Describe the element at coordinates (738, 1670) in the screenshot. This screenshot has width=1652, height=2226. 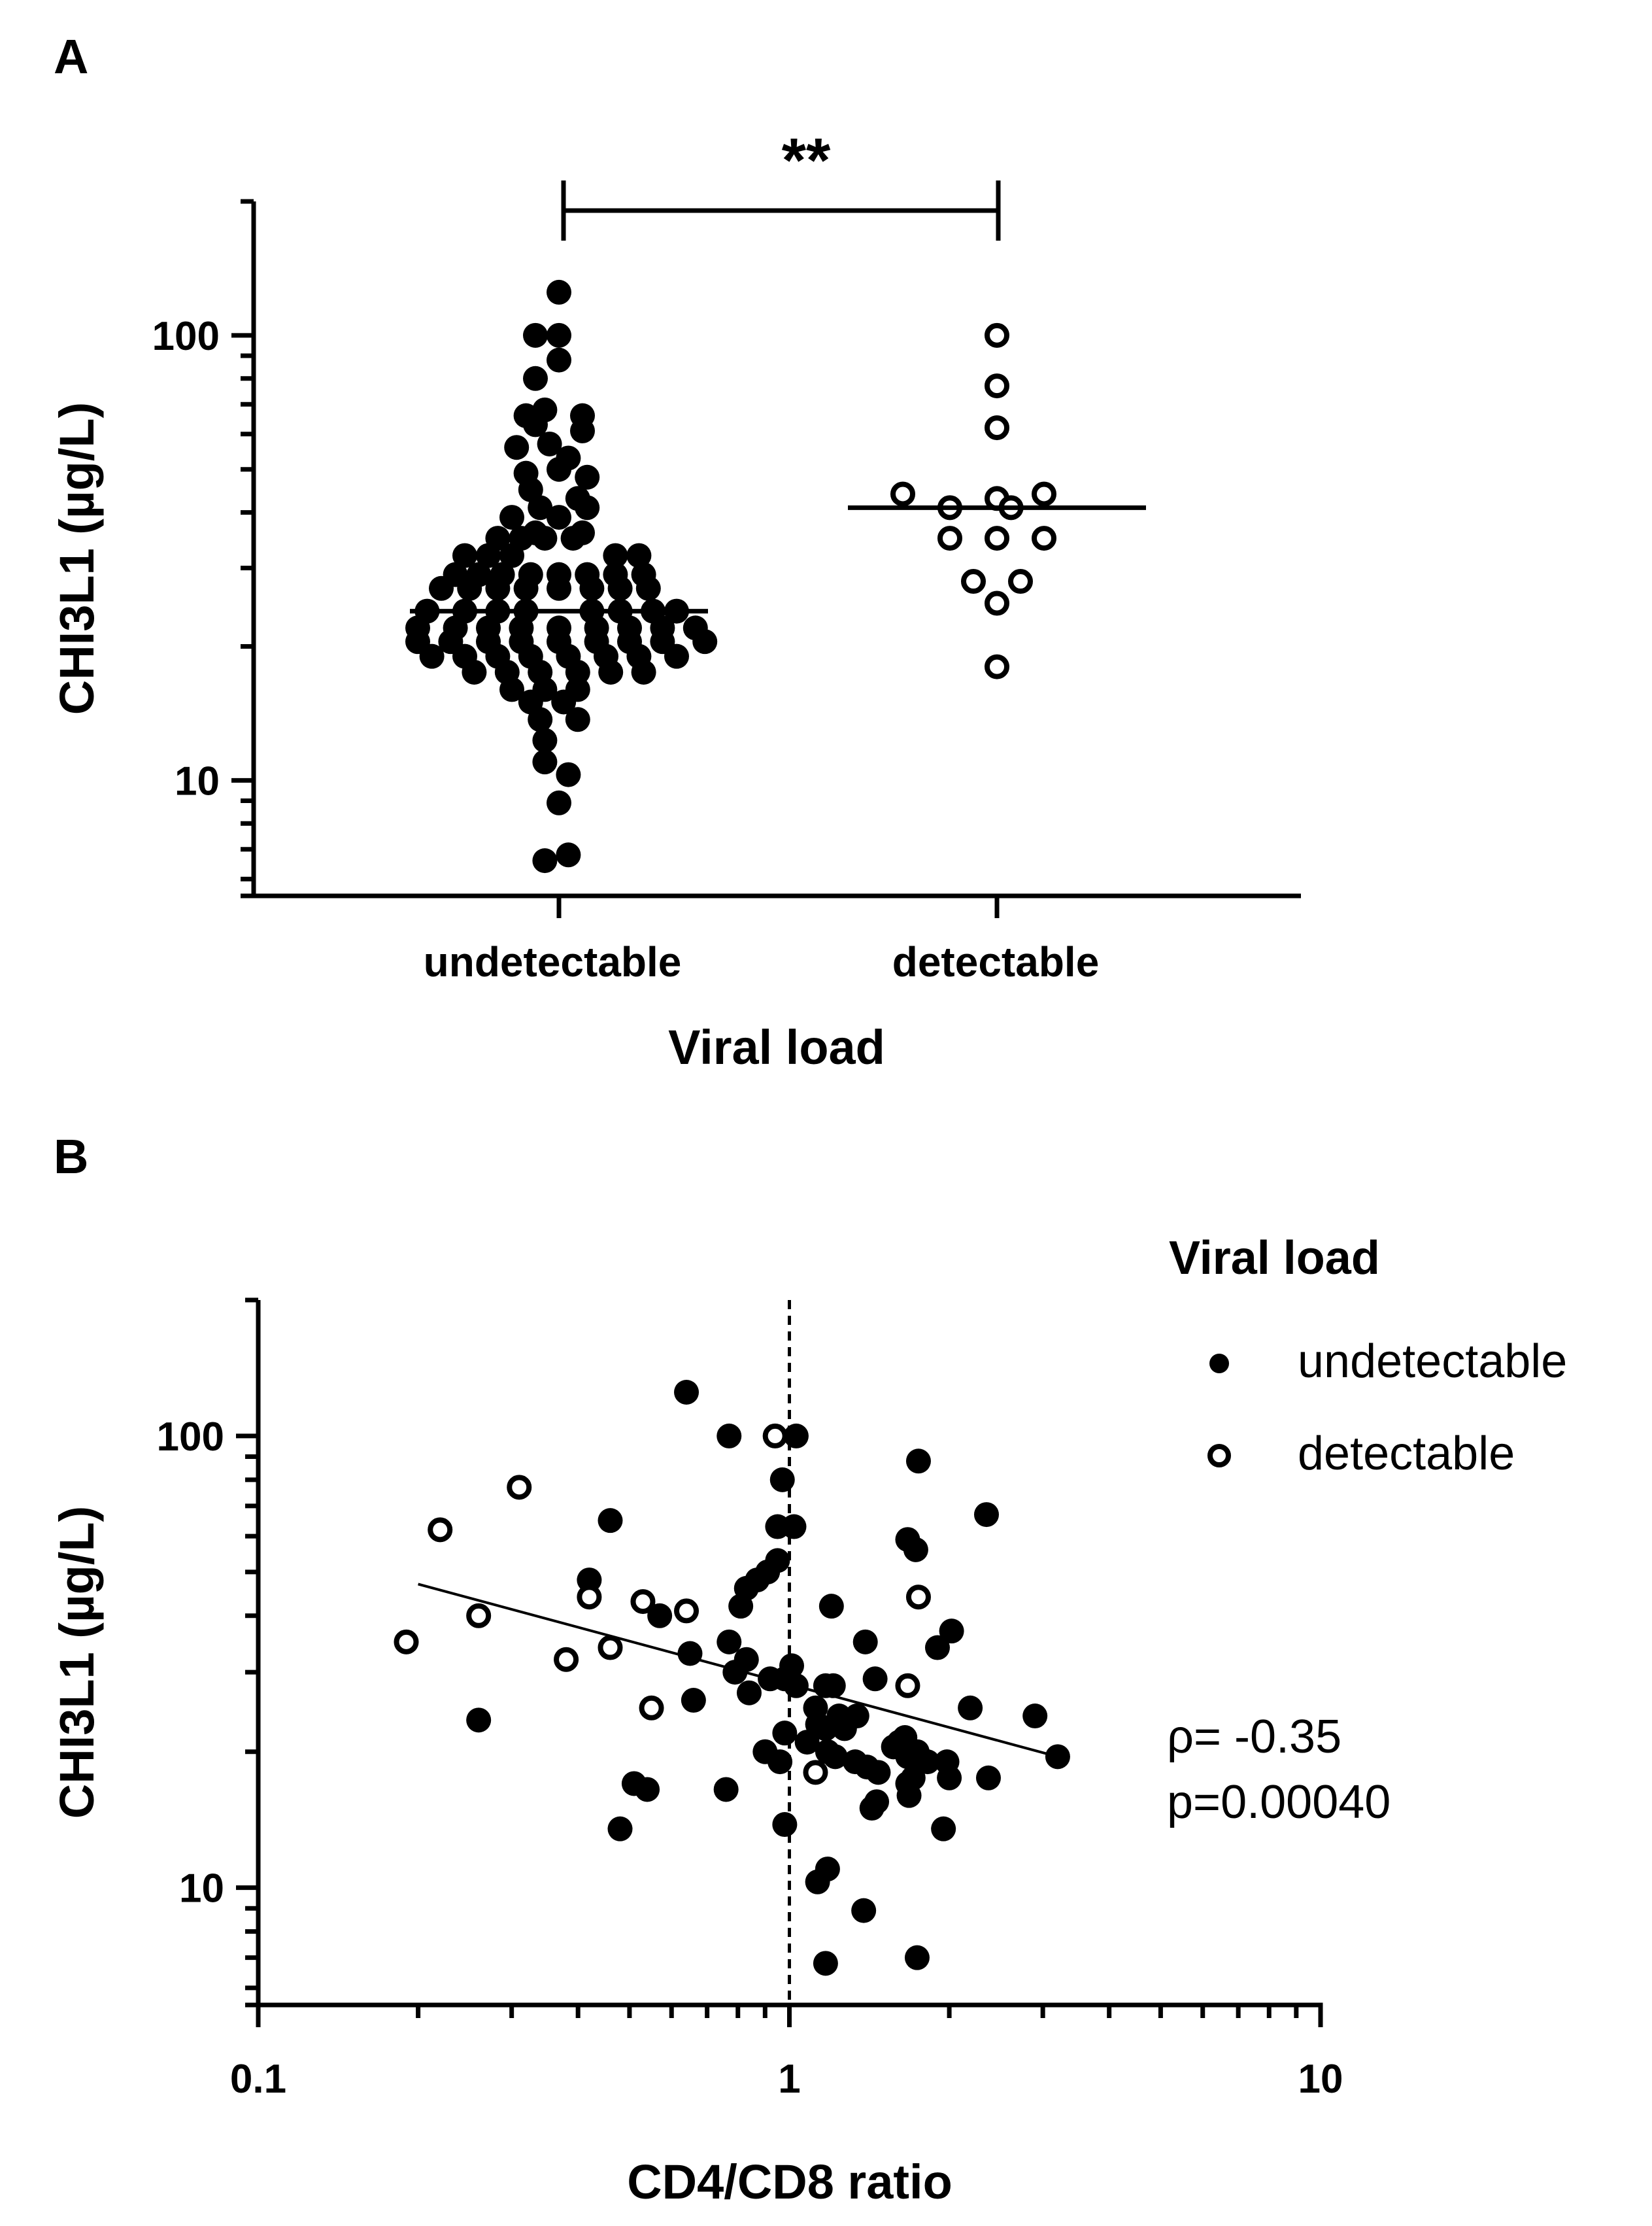
I see `regression-line` at that location.